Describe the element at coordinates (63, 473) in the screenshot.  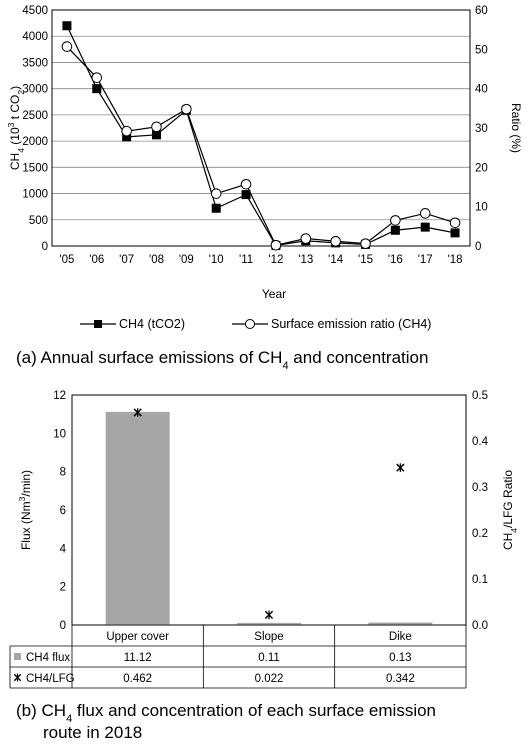
I see `chart-b-ytick-label: 8` at that location.